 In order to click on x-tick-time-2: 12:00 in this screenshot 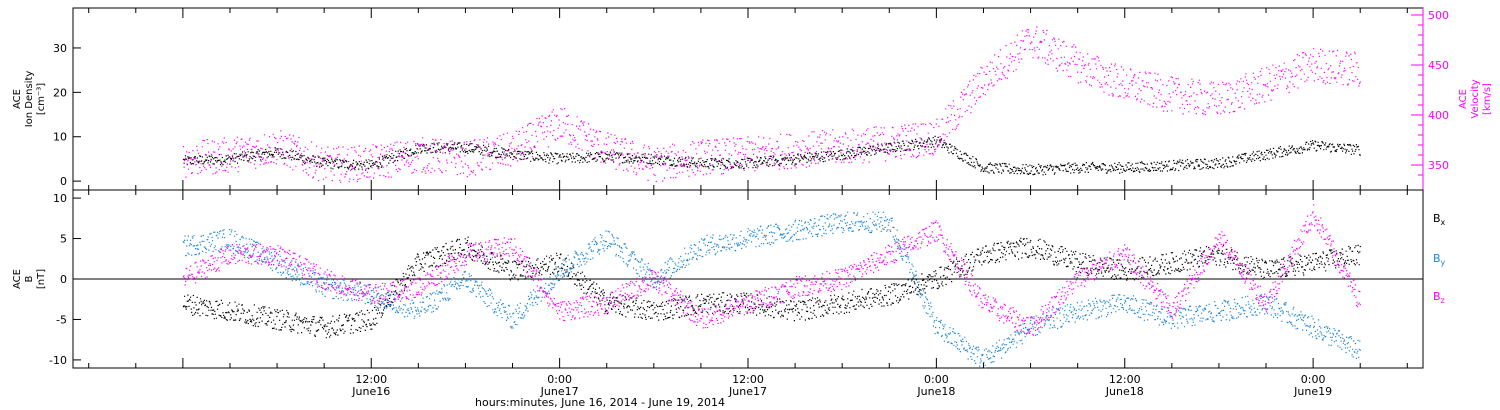, I will do `click(748, 379)`.